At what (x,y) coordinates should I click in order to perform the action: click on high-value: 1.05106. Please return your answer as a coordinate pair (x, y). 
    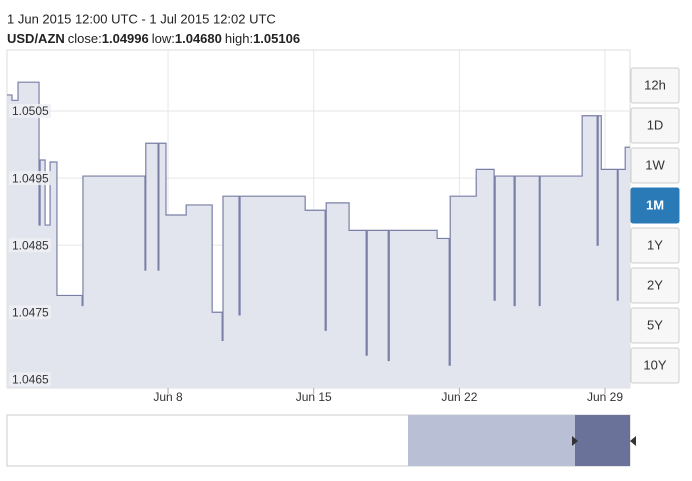
    Looking at the image, I should click on (276, 38).